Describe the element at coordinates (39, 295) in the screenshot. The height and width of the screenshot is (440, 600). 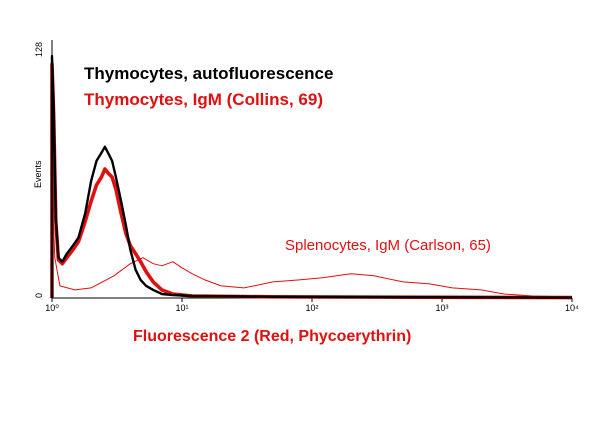
I see `y-tick-label: 0` at that location.